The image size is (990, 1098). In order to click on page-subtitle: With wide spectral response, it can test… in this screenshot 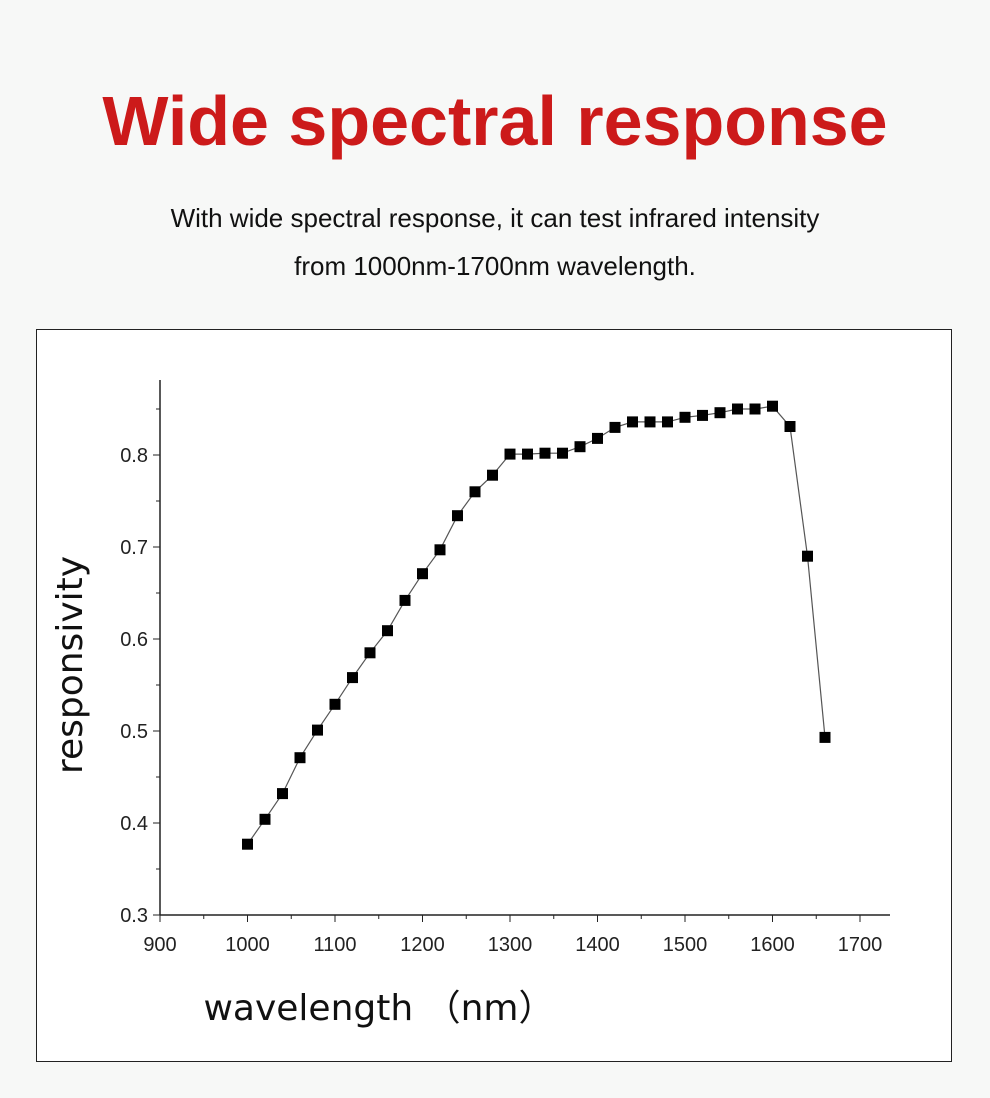, I will do `click(495, 242)`.